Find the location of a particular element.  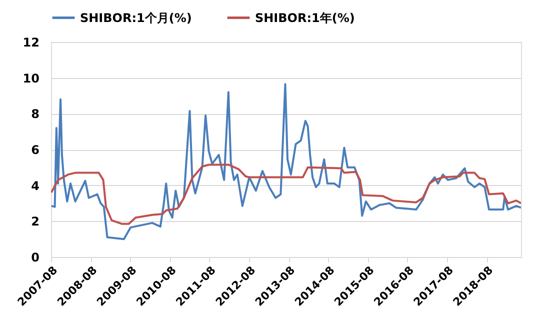

y-tick-label: 10 is located at coordinates (31, 78).